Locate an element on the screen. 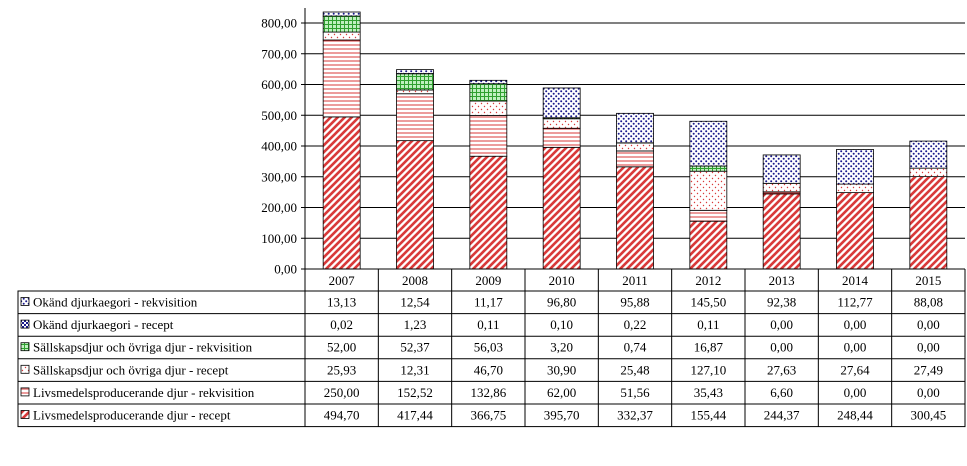  data-label-sallskapsdjur-och-ovriga-djur-rekvisition-2014: 0,00 is located at coordinates (855, 347).